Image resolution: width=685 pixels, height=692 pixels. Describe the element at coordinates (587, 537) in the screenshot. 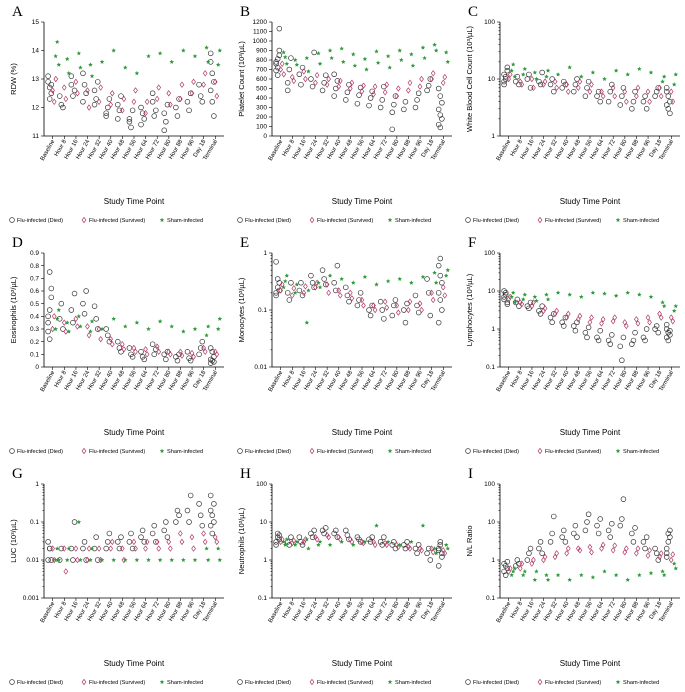

I see `series-circle` at that location.